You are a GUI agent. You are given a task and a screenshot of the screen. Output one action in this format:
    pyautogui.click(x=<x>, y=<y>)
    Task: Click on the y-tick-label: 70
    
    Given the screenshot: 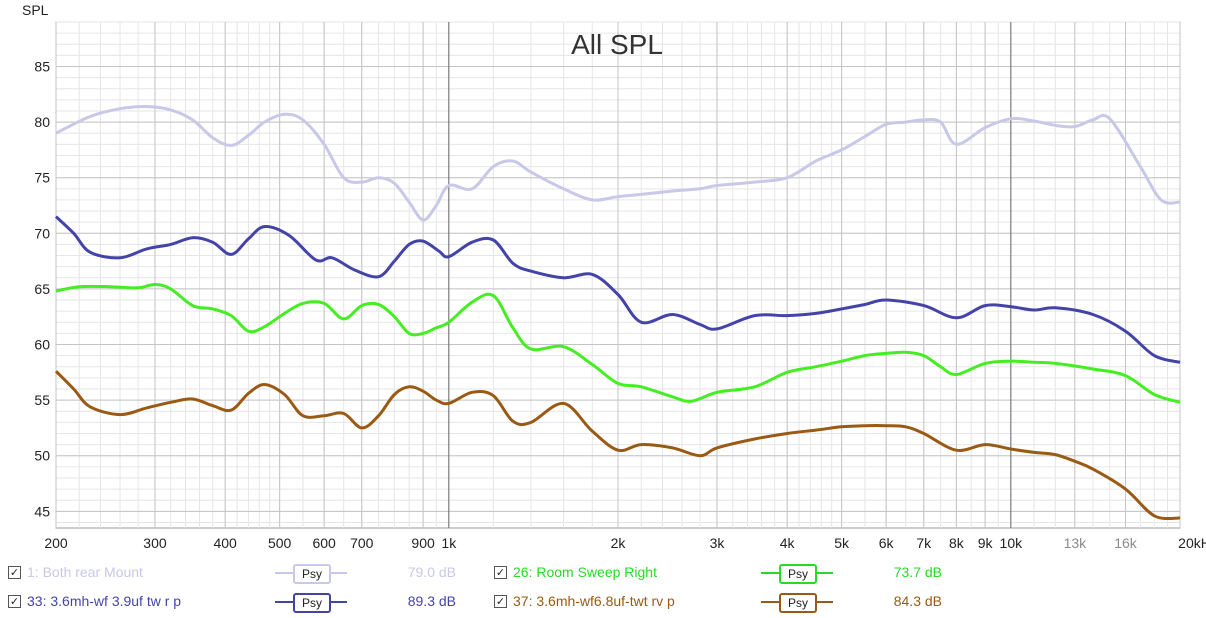 What is the action you would take?
    pyautogui.click(x=42, y=233)
    